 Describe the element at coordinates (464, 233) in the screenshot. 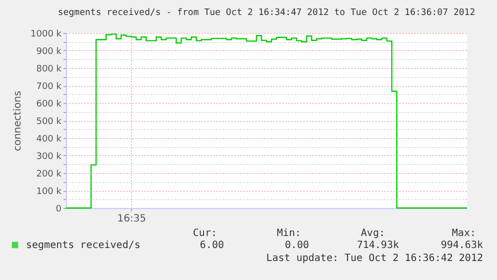

I see `text: Max:` at that location.